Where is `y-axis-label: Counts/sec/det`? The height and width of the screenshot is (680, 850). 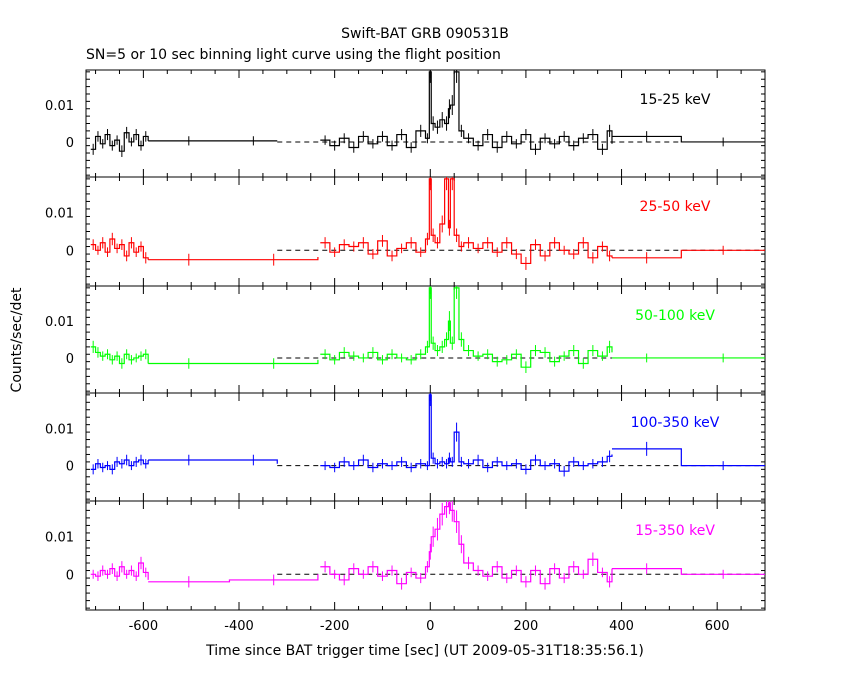
y-axis-label: Counts/sec/det is located at coordinates (17, 339).